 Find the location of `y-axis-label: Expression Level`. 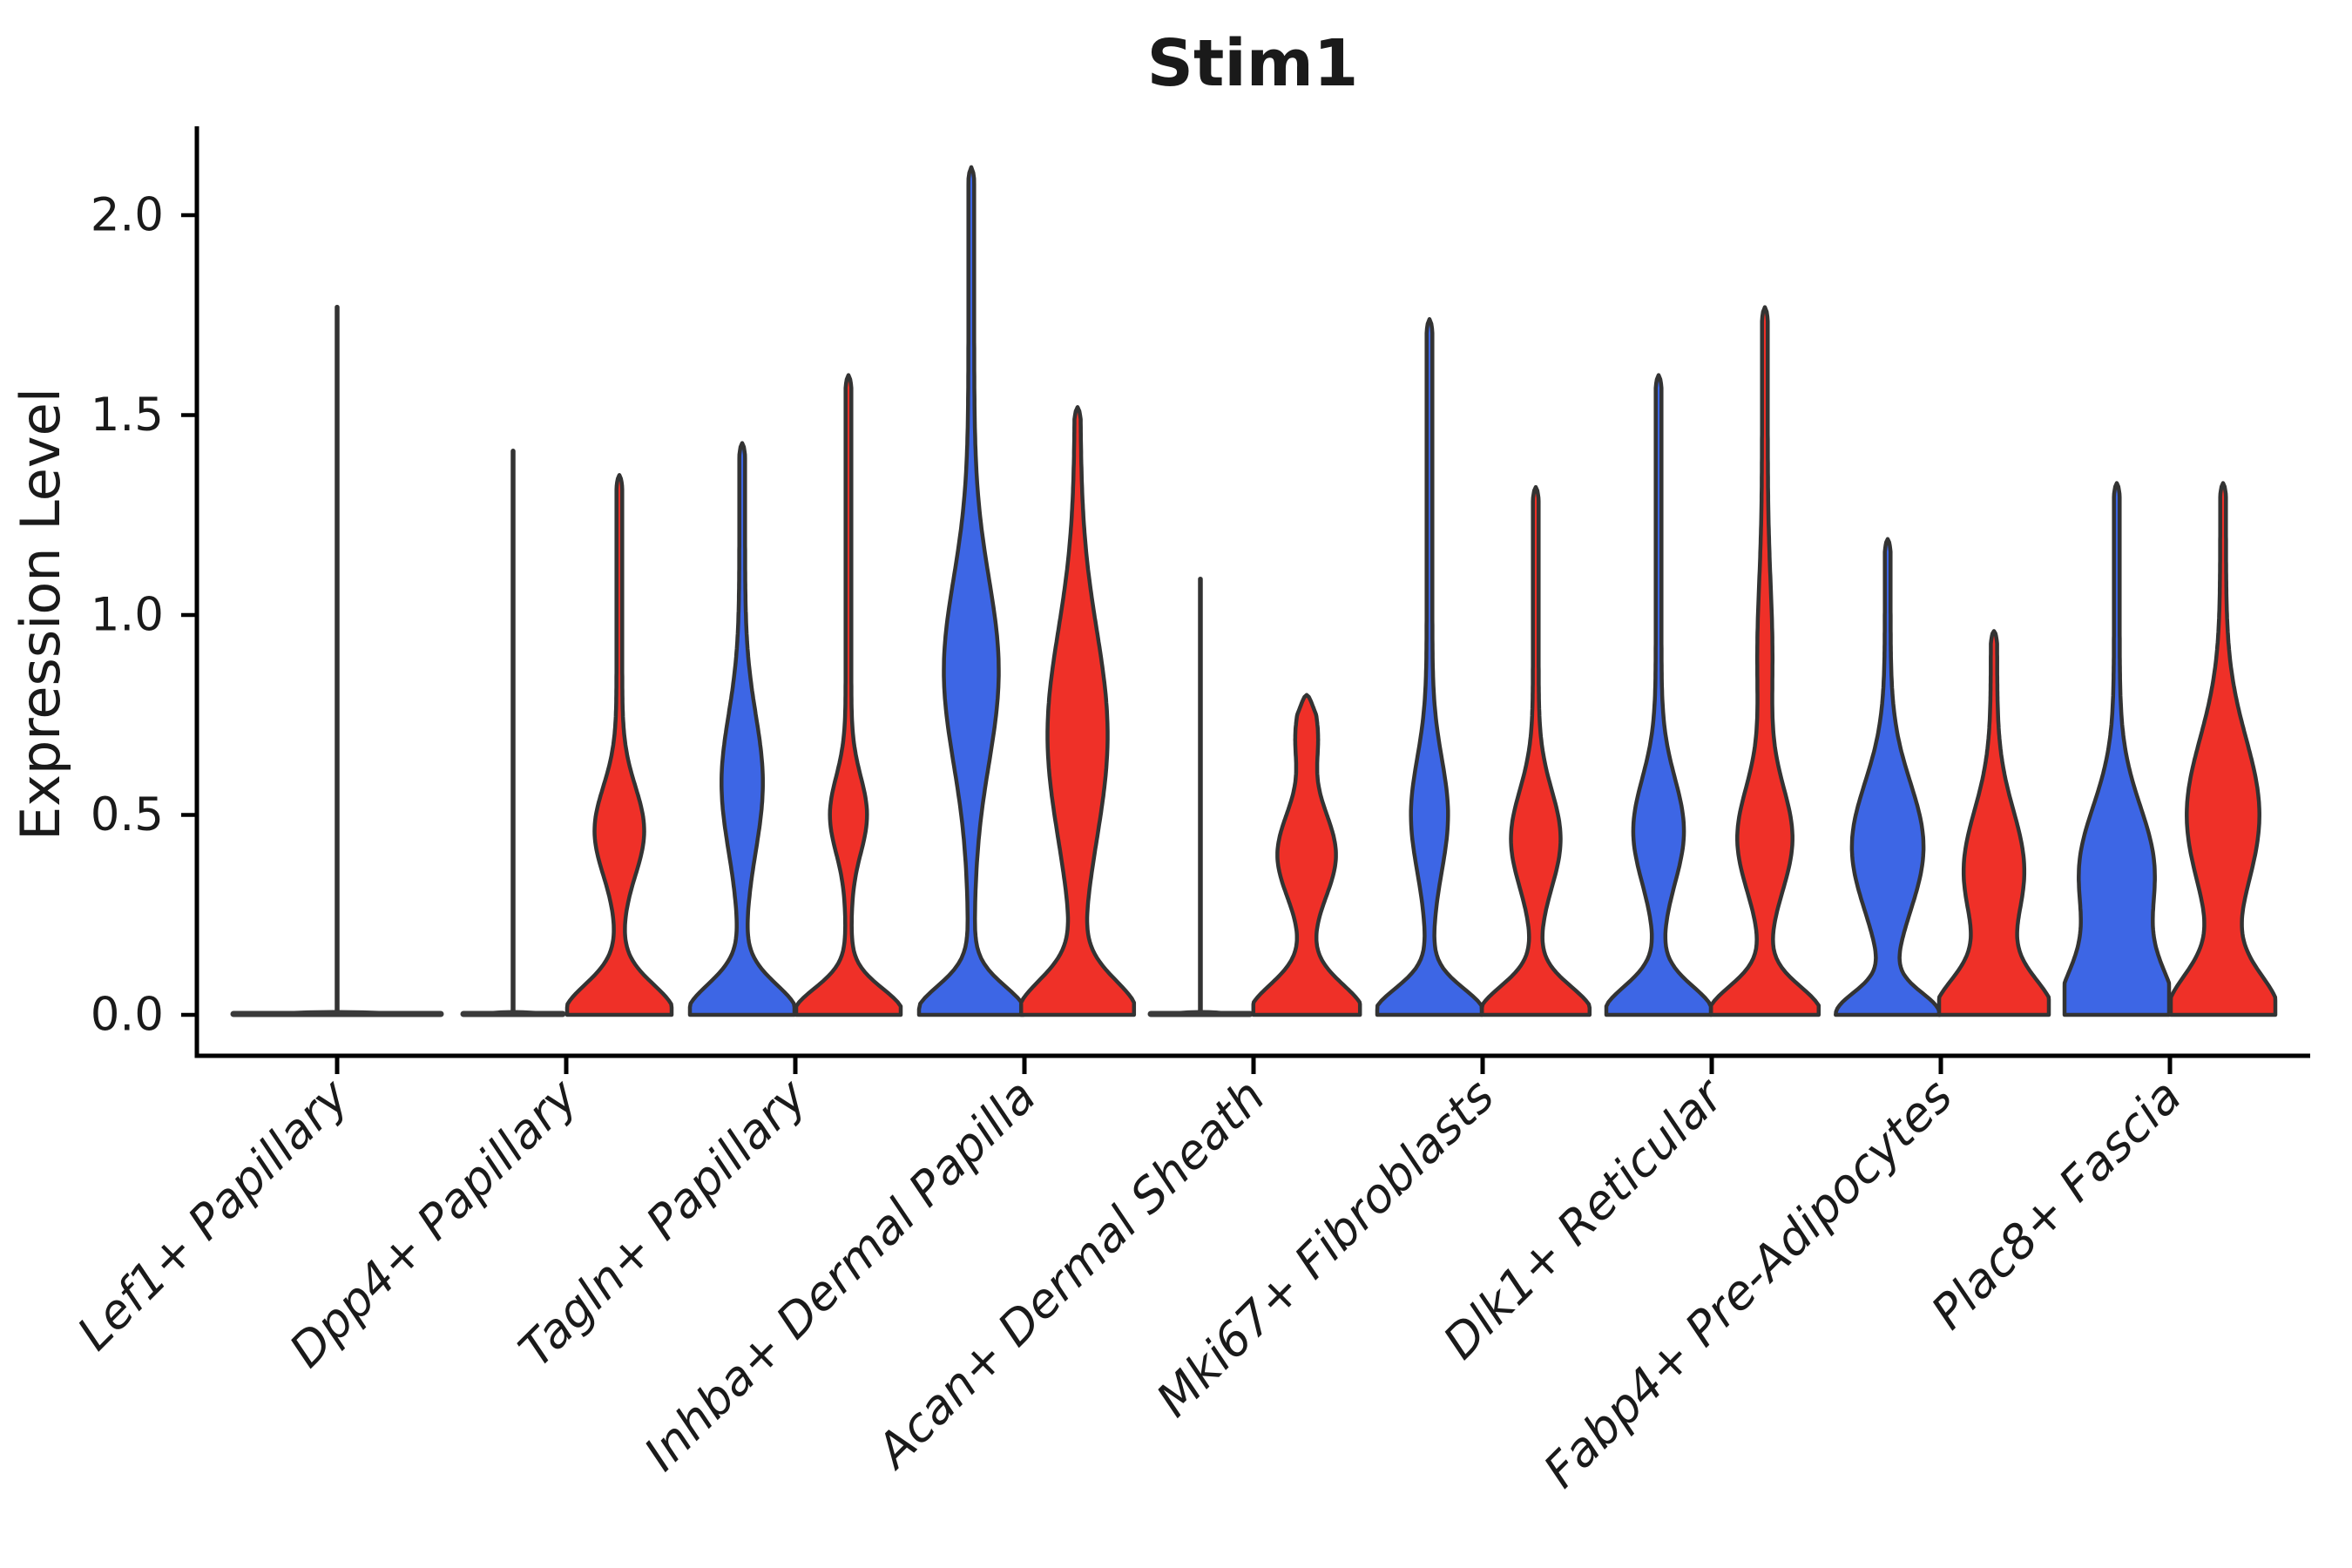

y-axis-label: Expression Level is located at coordinates (40, 614).